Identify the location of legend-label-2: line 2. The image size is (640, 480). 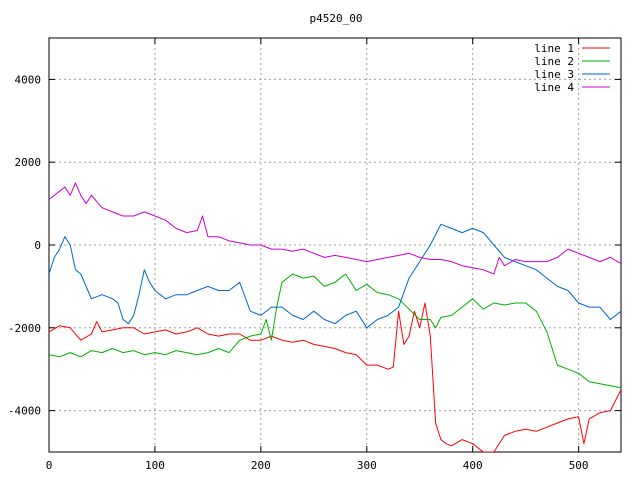
(554, 61).